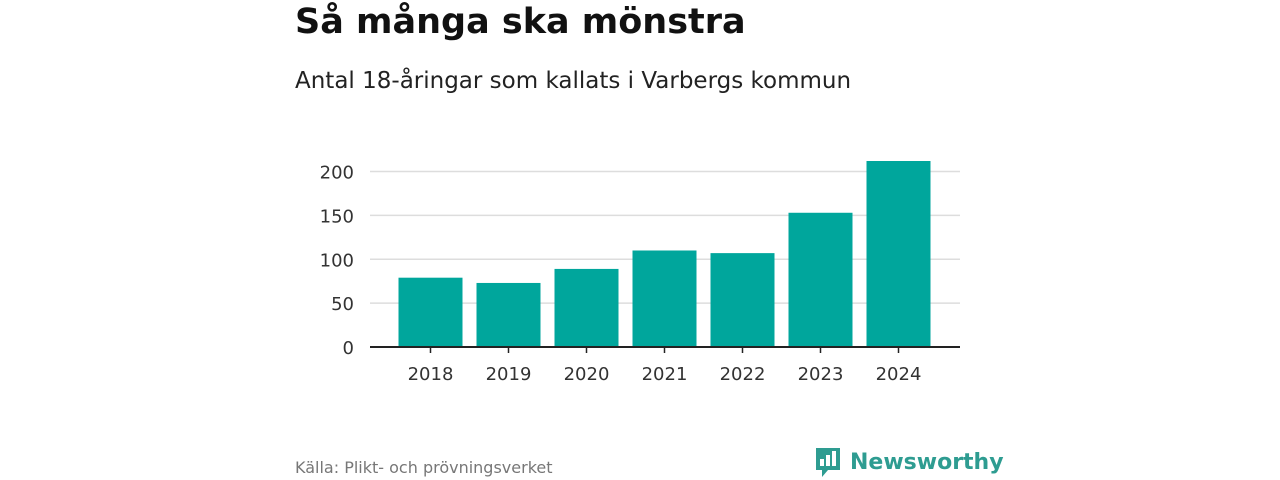 This screenshot has height=480, width=1280. I want to click on source-note: Källa: Plikt- och prövningsverket, so click(424, 467).